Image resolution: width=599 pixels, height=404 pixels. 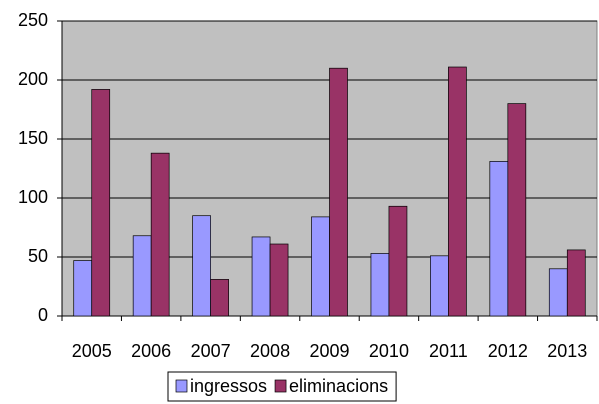 I want to click on y-tick-label: 150, so click(x=33, y=138).